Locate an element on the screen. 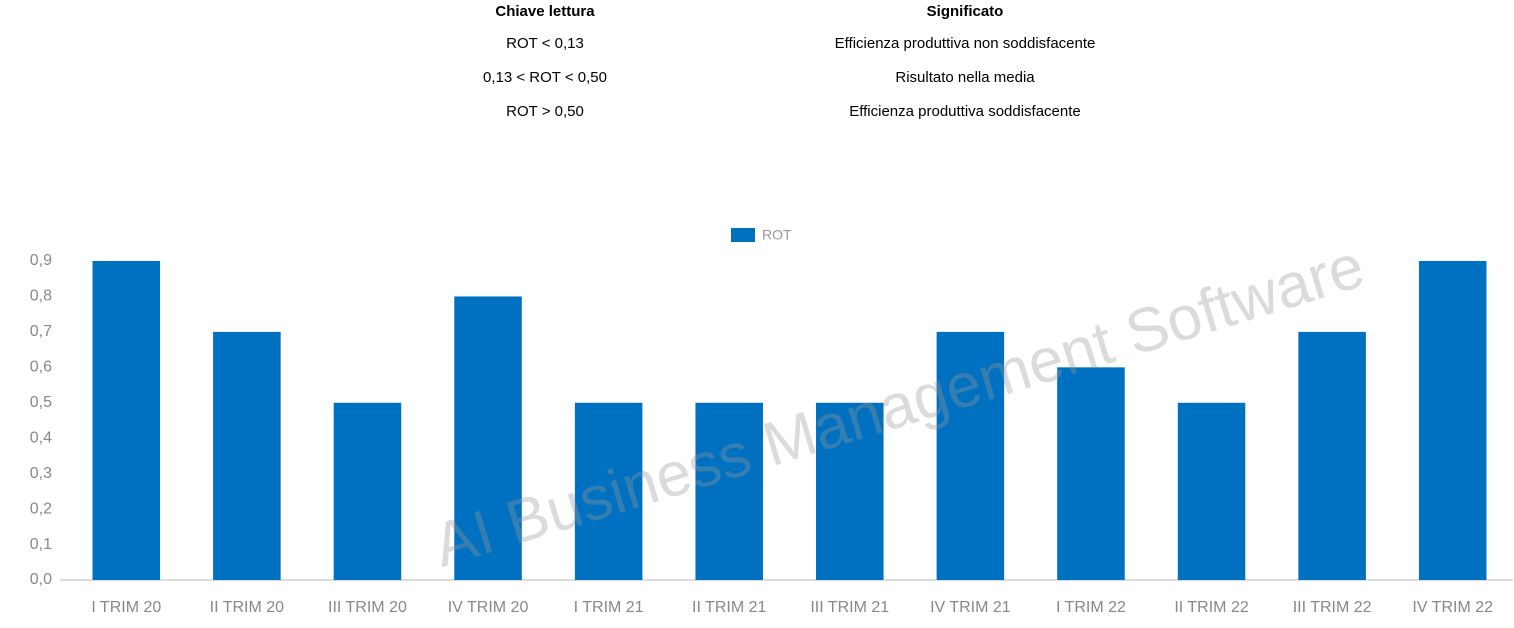 Image resolution: width=1514 pixels, height=628 pixels. x-tick-label: IV TRIM 20 is located at coordinates (488, 607).